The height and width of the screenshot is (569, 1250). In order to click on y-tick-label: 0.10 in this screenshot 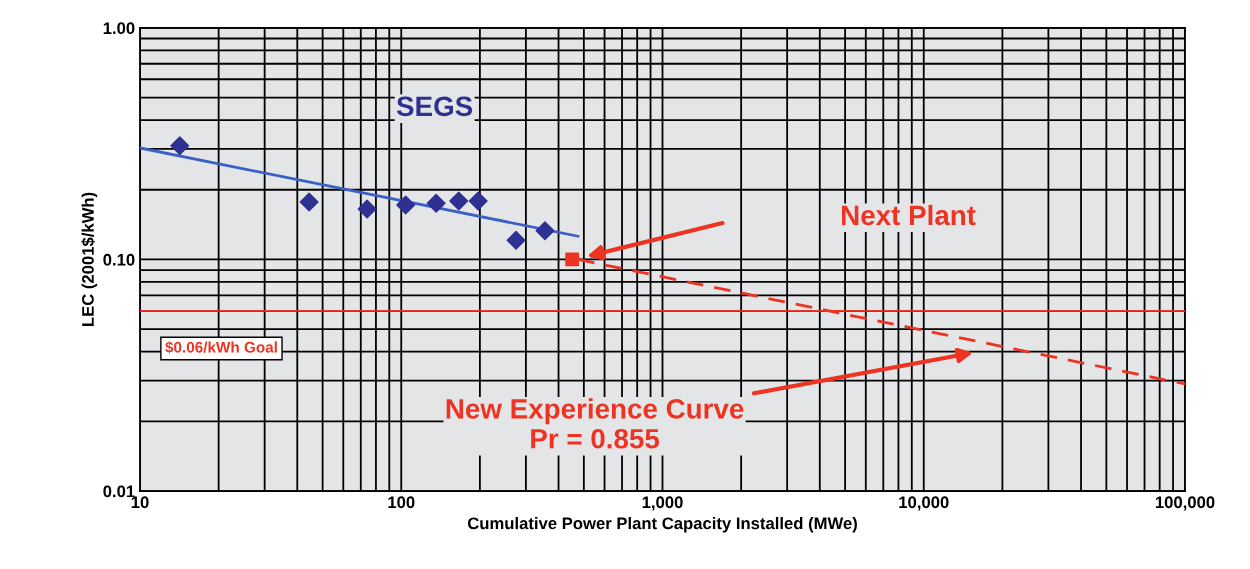, I will do `click(119, 259)`.